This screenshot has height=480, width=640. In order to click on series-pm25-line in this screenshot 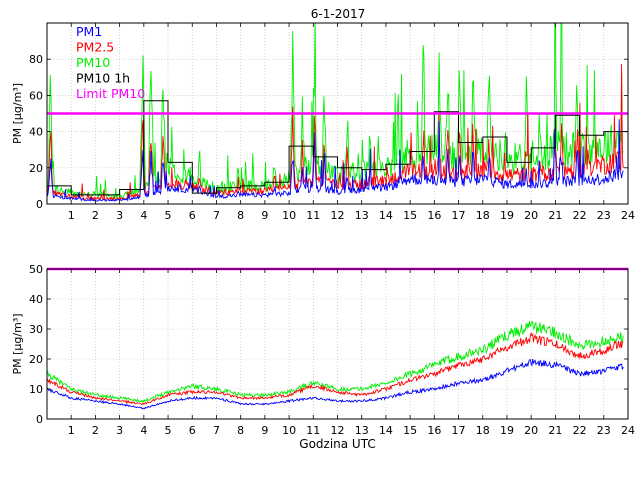, I will do `click(335, 368)`.